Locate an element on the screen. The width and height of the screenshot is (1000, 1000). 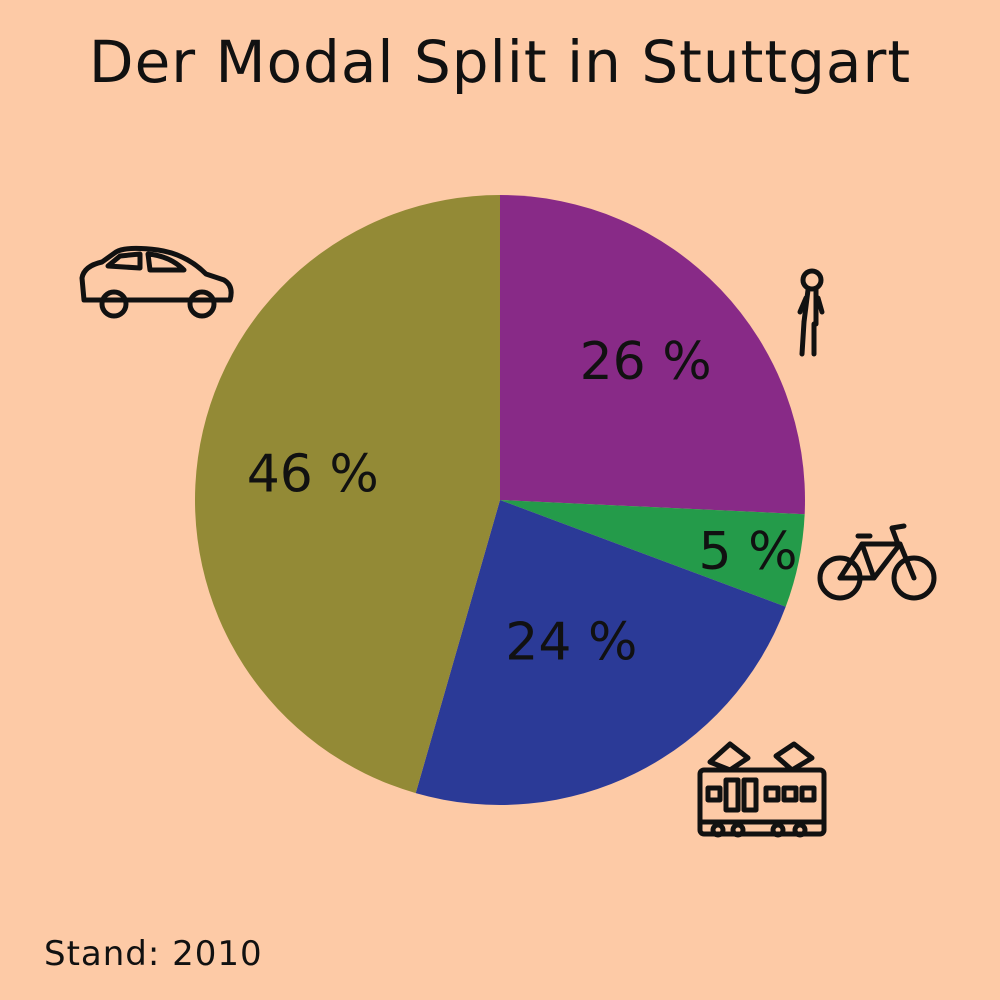
bicycle-icon is located at coordinates (877, 562).